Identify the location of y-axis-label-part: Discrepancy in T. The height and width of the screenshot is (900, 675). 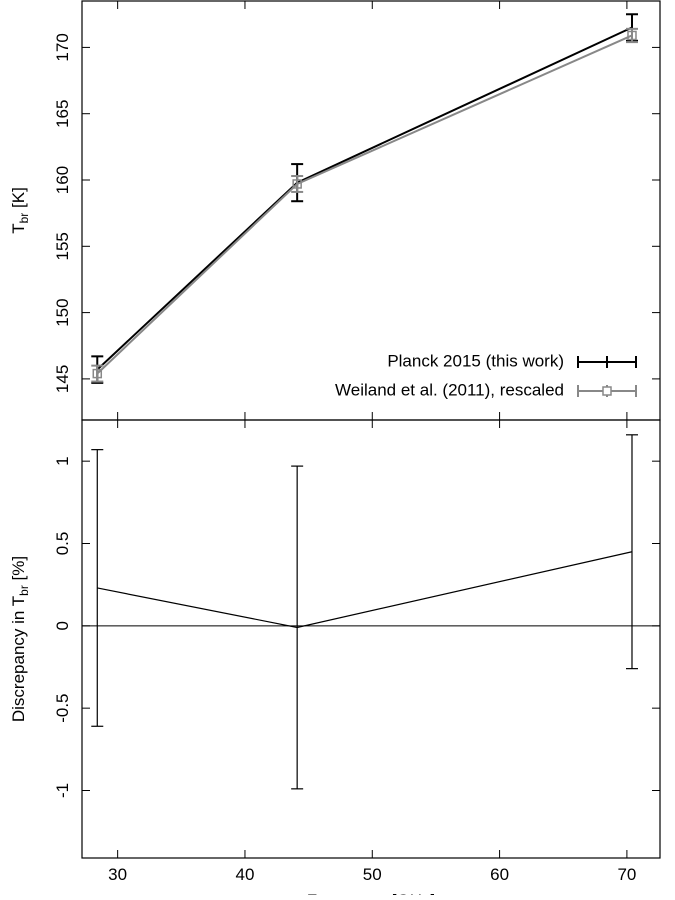
(18, 659).